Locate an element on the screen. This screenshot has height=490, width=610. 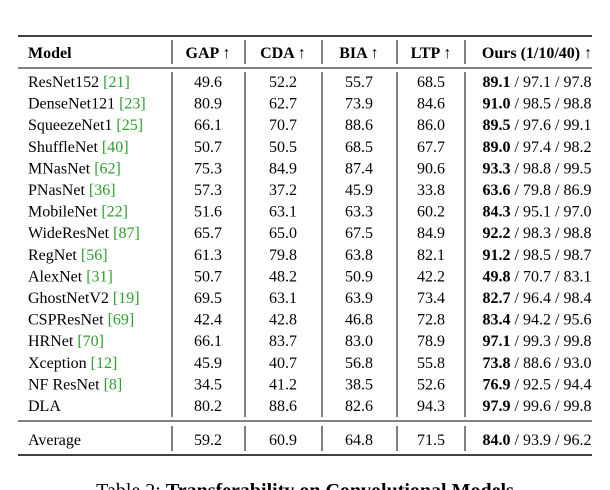
ours-rest: / 98.3 / 98.8 is located at coordinates (553, 233).